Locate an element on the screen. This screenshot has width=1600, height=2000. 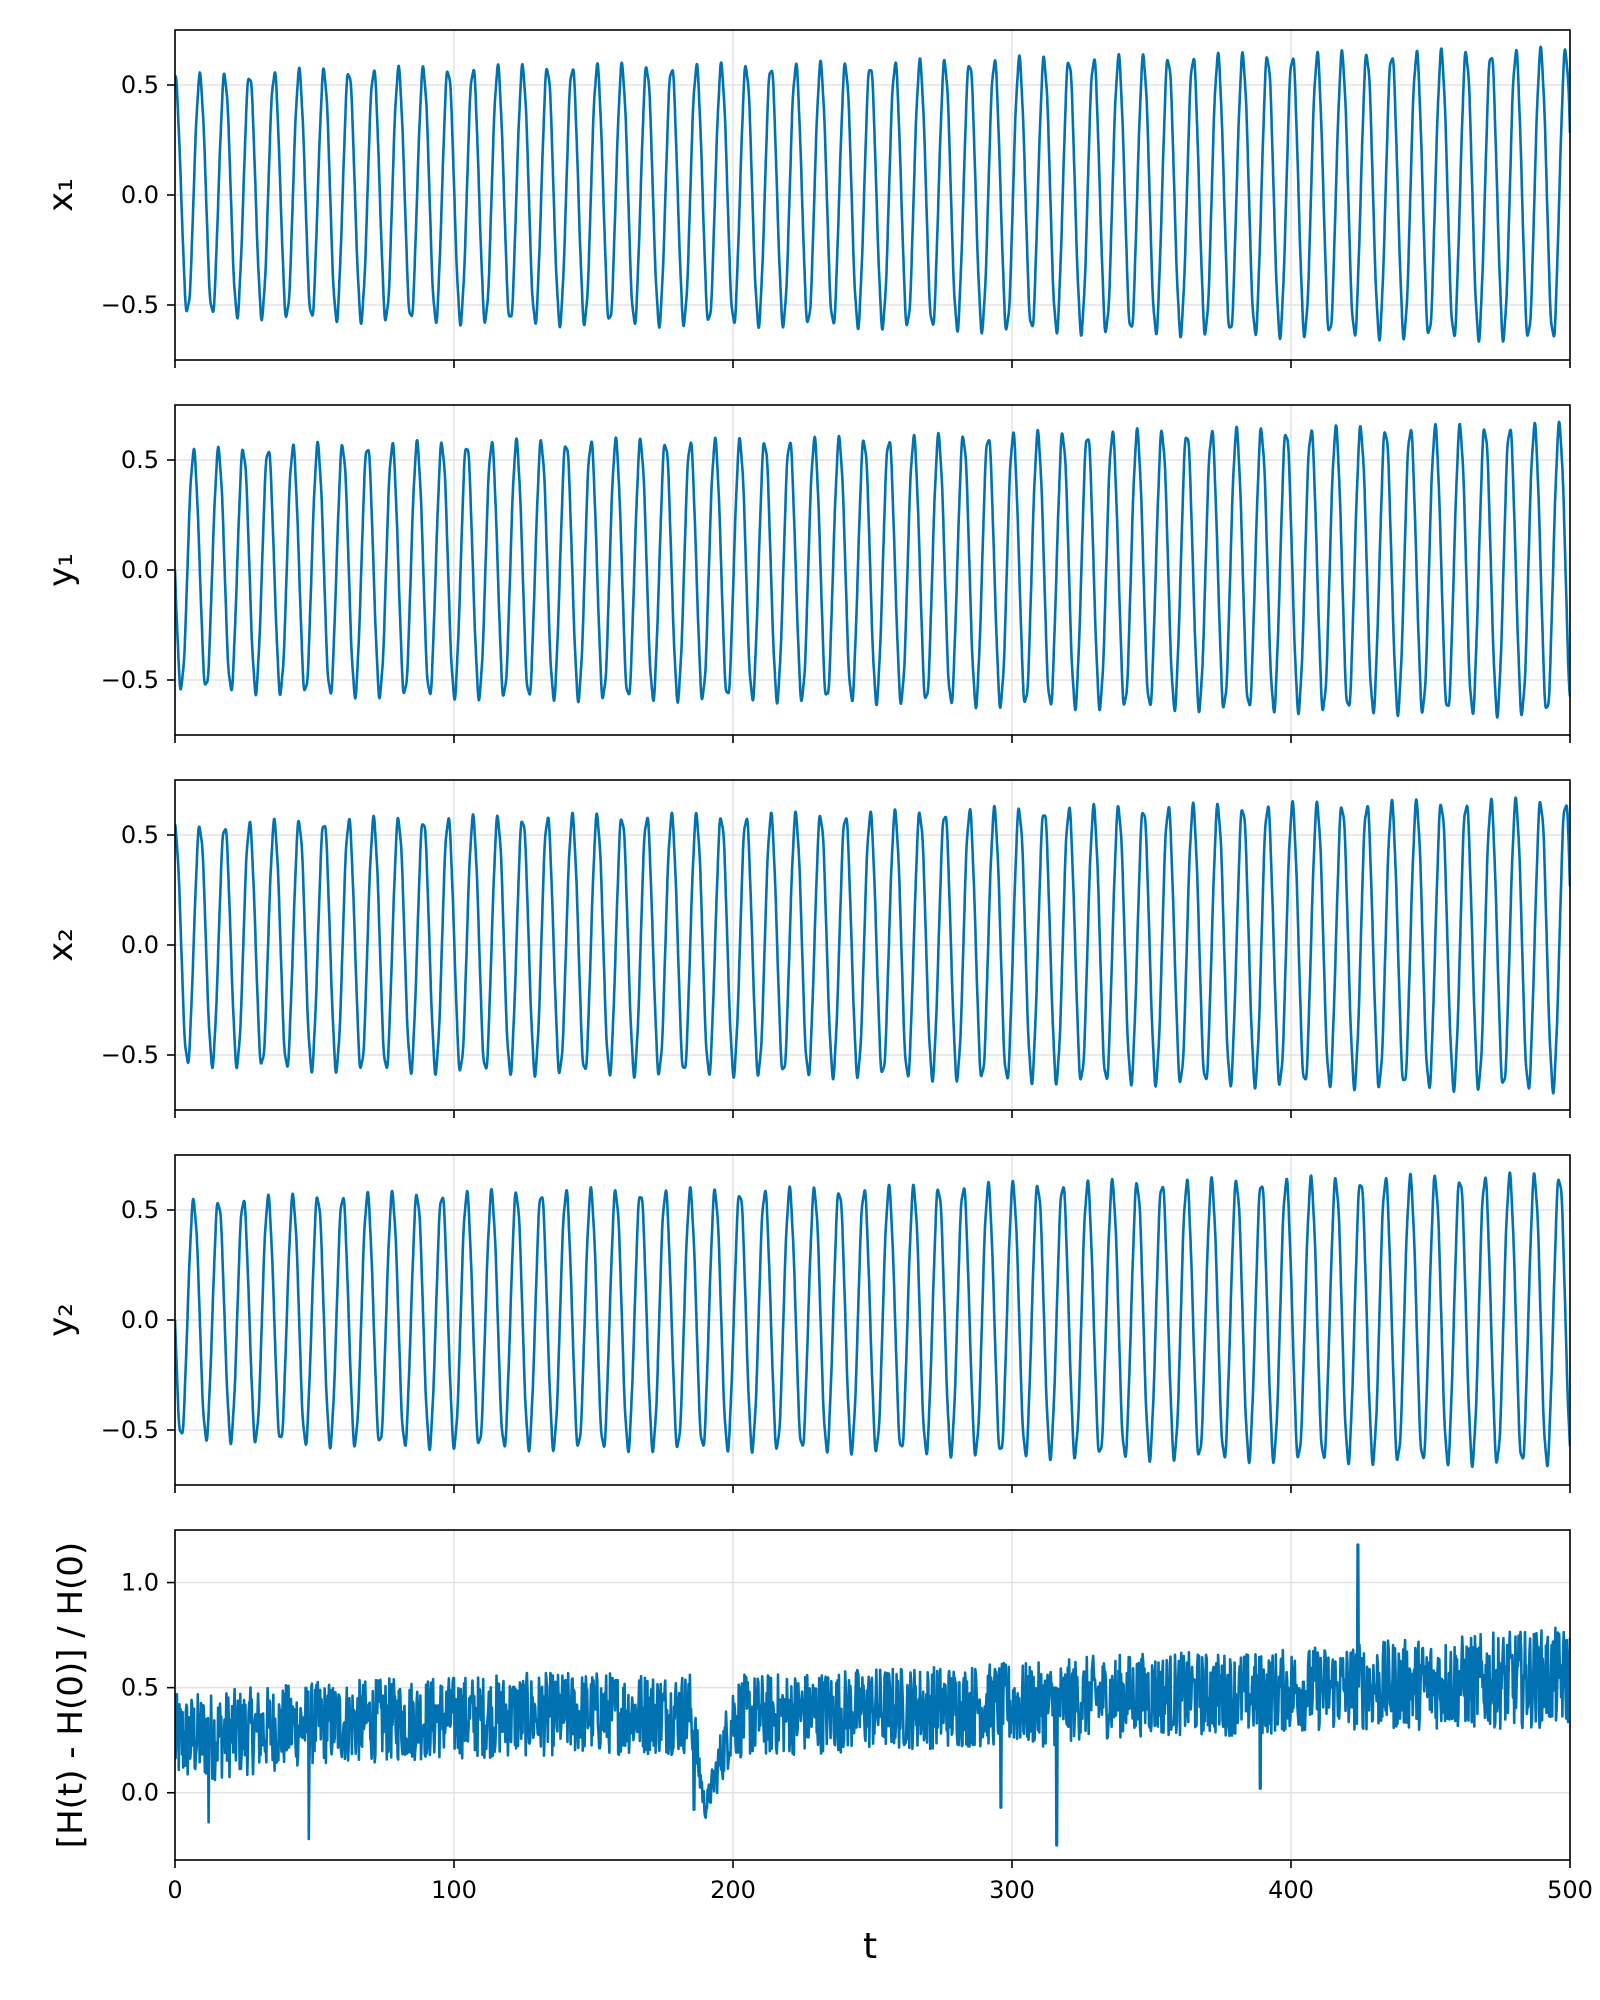
y-axis-label: y₁ is located at coordinates (61, 570).